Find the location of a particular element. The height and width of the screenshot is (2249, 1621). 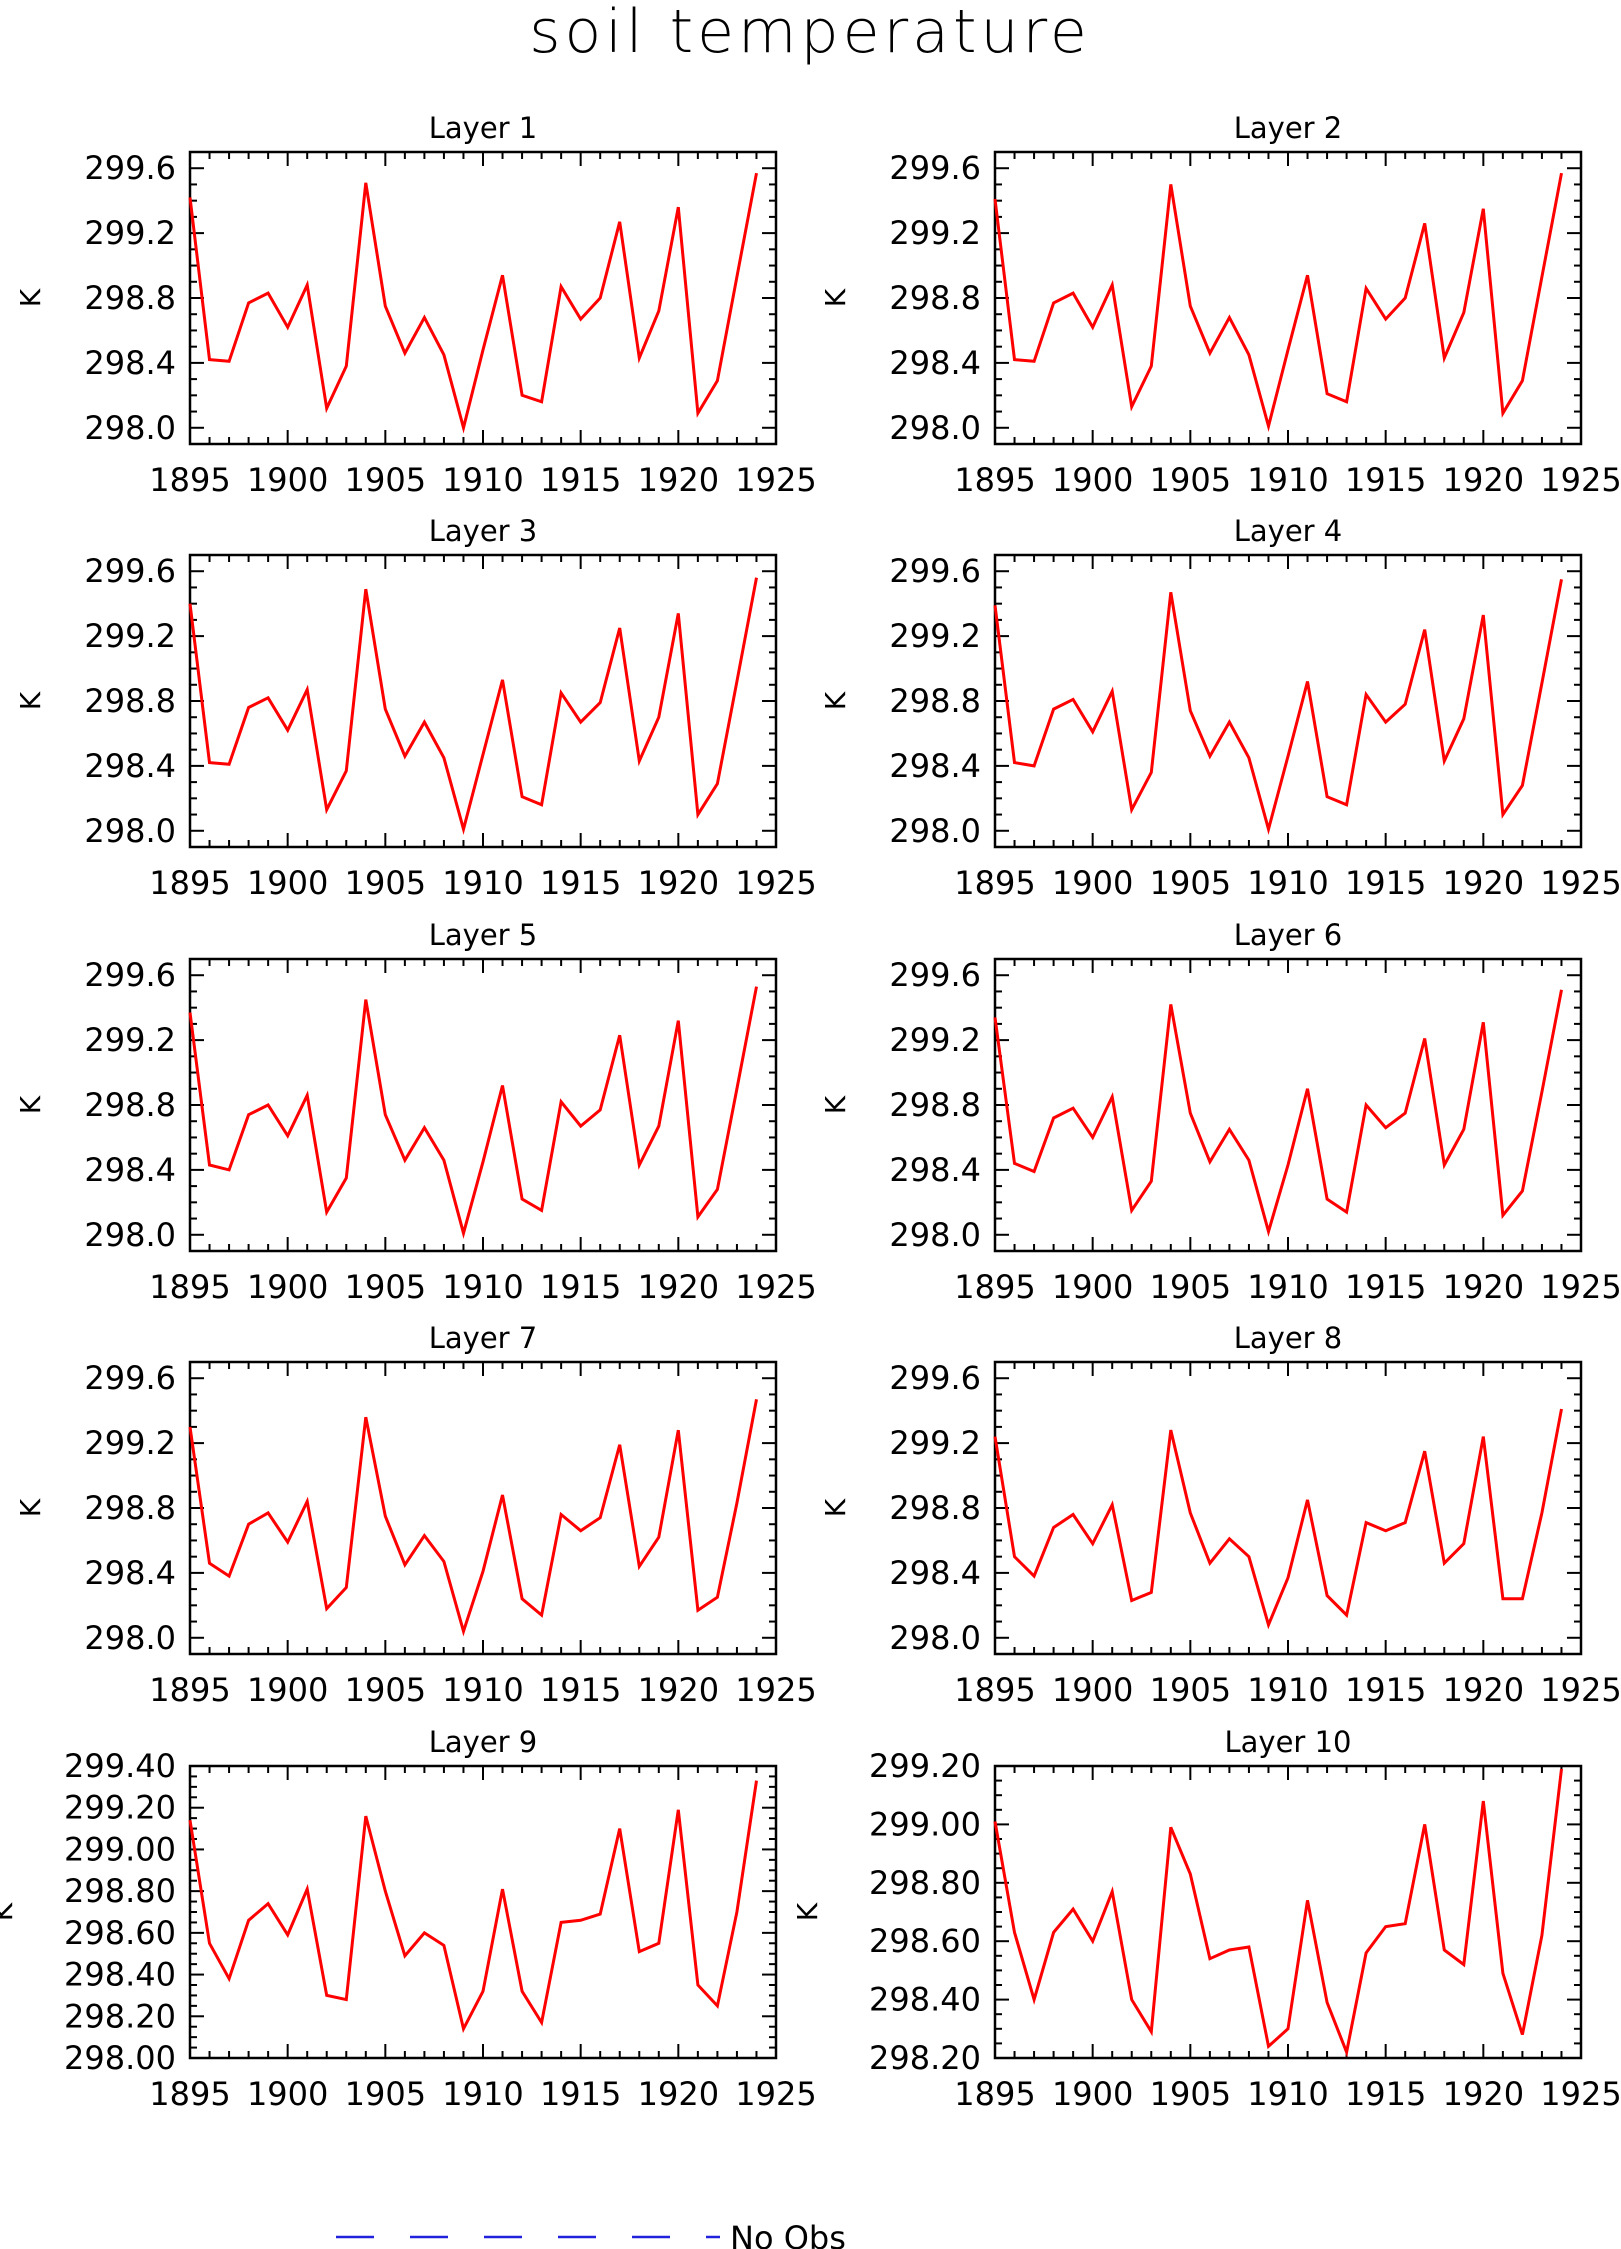

panel-title: Layer 4 is located at coordinates (1288, 531).